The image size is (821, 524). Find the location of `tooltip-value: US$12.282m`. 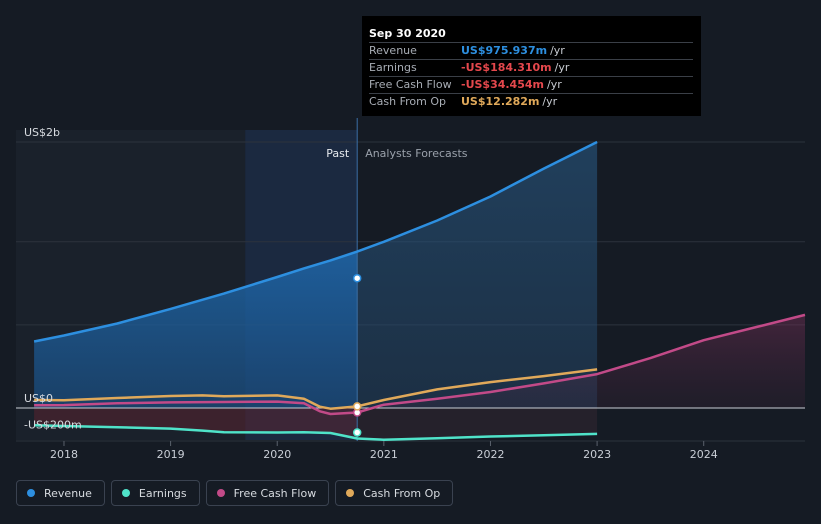

tooltip-value: US$12.282m is located at coordinates (500, 101).